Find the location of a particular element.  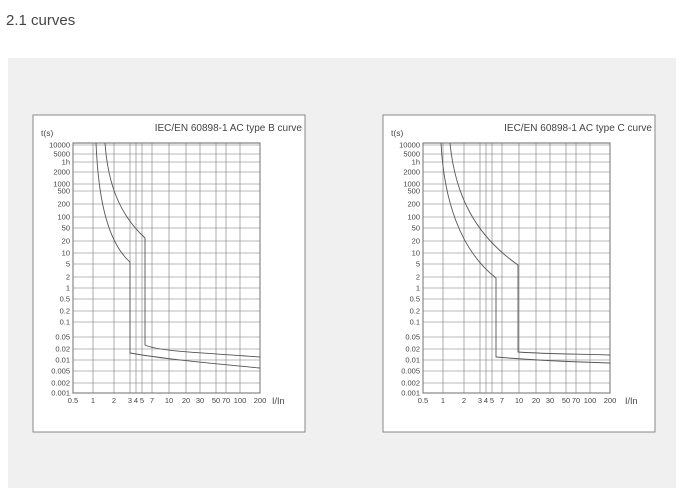

curve-b-lower is located at coordinates (178, 255).